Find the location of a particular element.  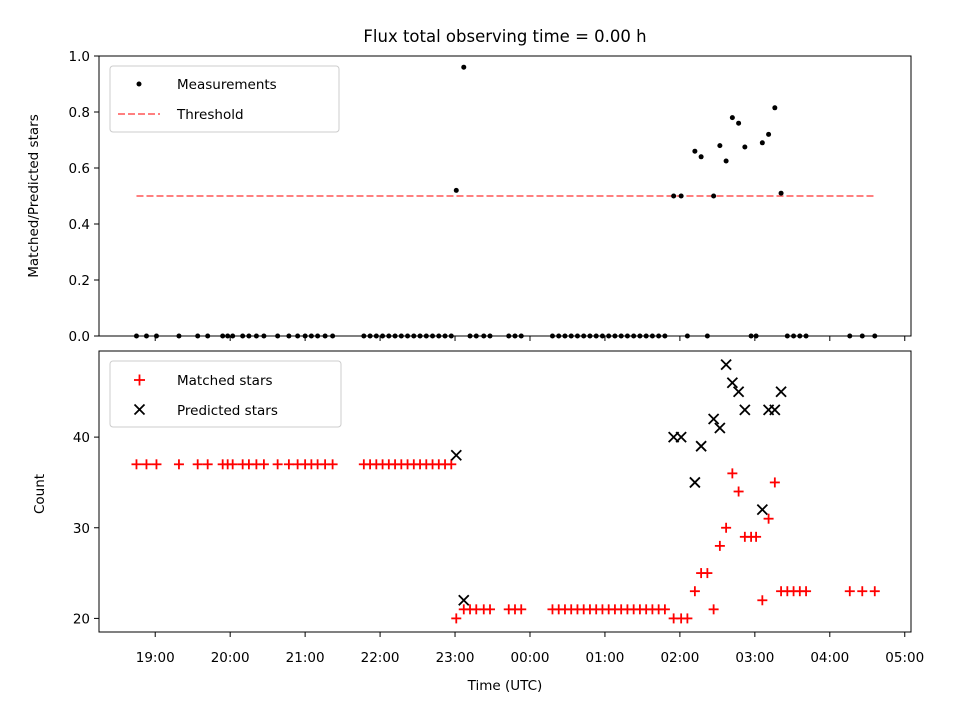

ratio-y-tick-label: 1.0 is located at coordinates (79, 57).